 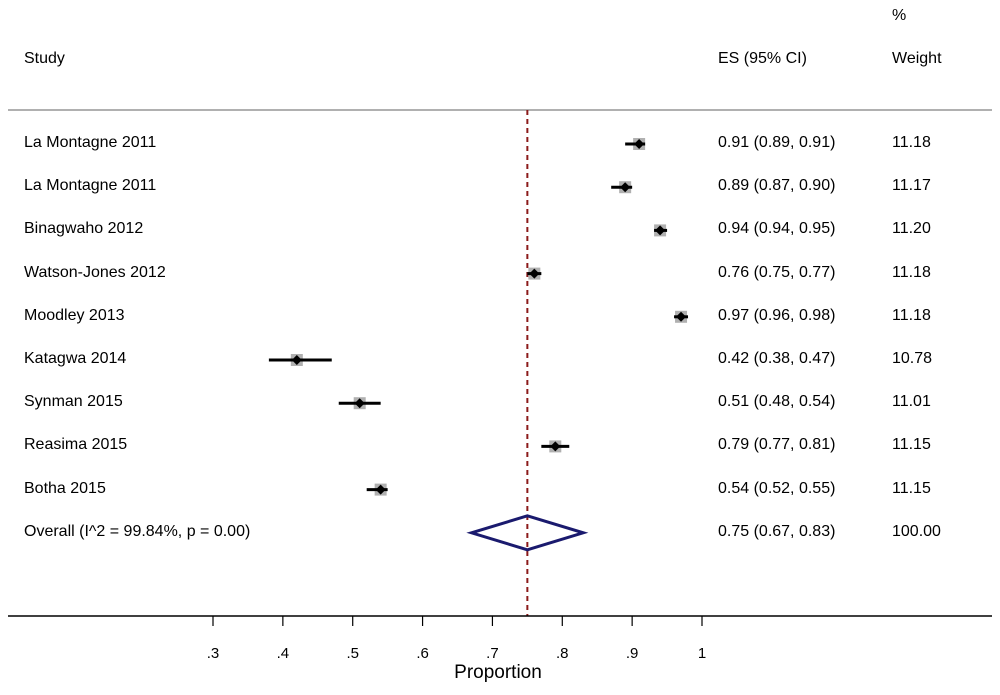 What do you see at coordinates (500, 491) in the screenshot?
I see `study-row: Botha 2015 0.54 (0.52, 0.55) 11.15` at bounding box center [500, 491].